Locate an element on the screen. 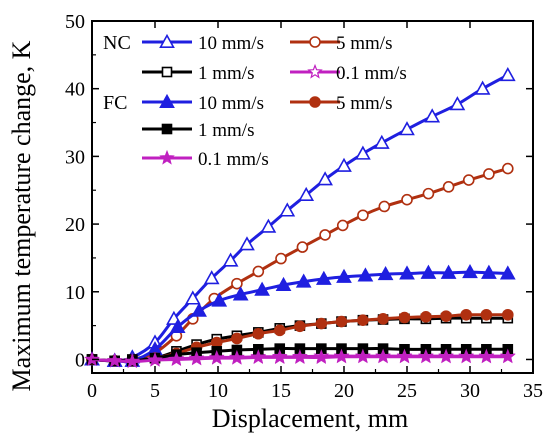 The width and height of the screenshot is (550, 447). x-tick-label: 15 is located at coordinates (281, 391).